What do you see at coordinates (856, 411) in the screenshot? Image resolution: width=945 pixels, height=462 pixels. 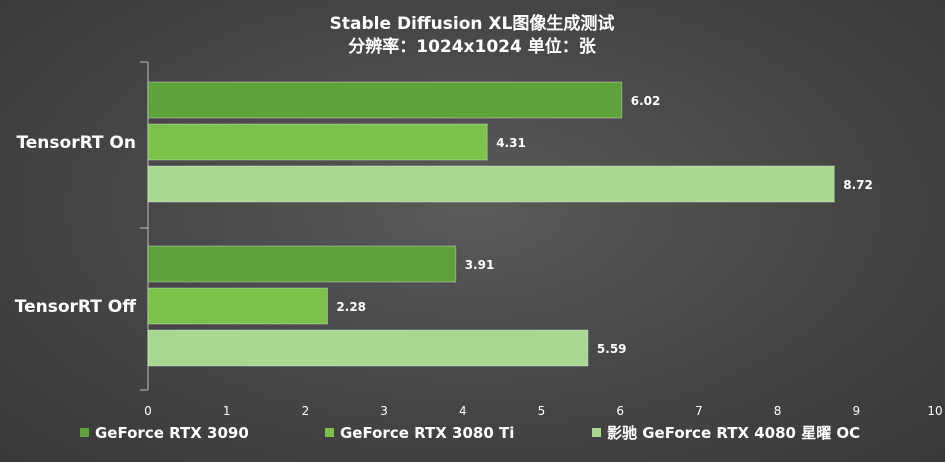 I see `x-tick-label: 9` at bounding box center [856, 411].